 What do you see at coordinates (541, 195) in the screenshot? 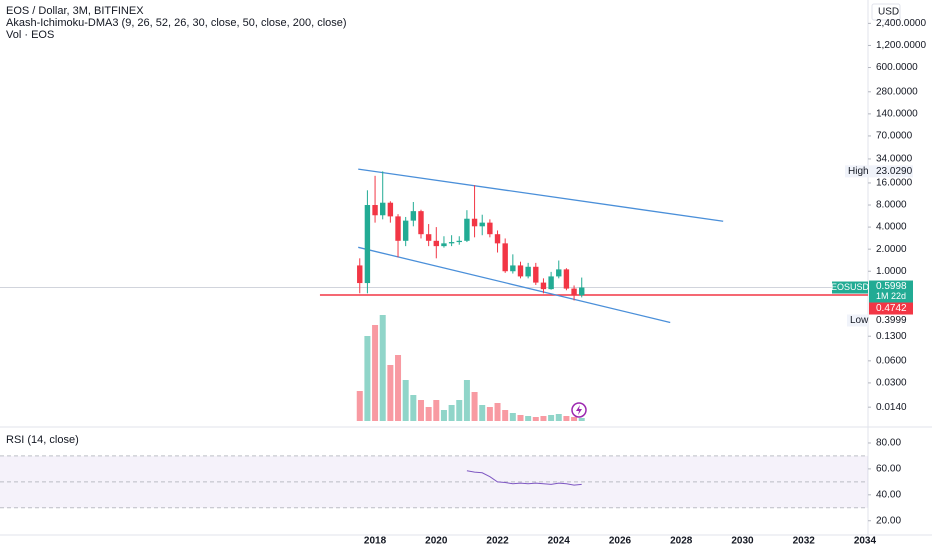
I see `trendline` at bounding box center [541, 195].